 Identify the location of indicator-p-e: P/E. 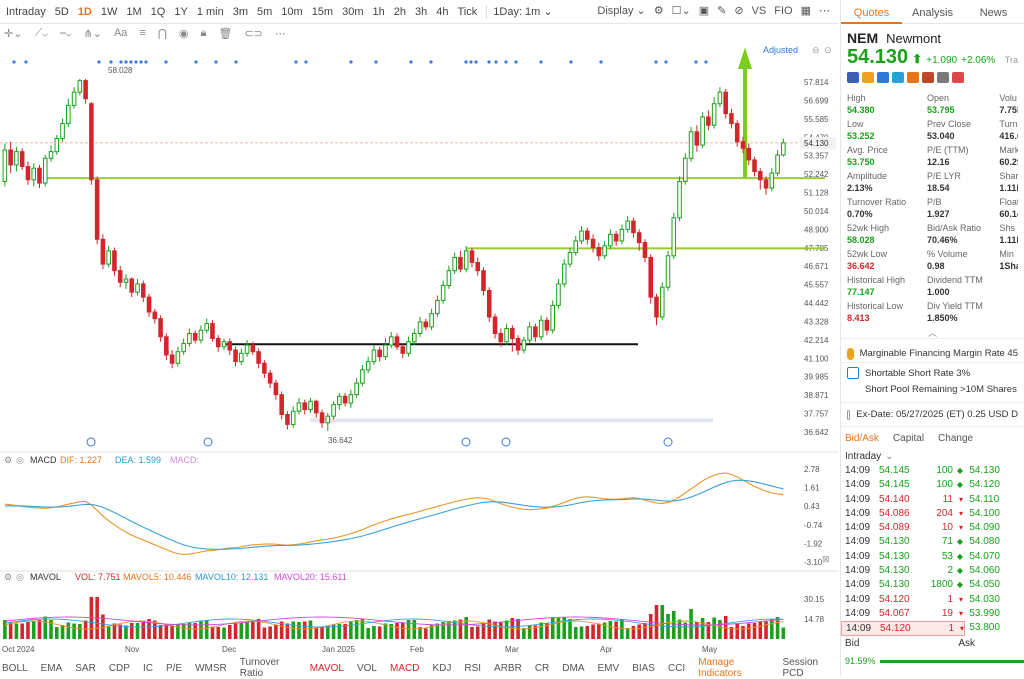
(174, 668).